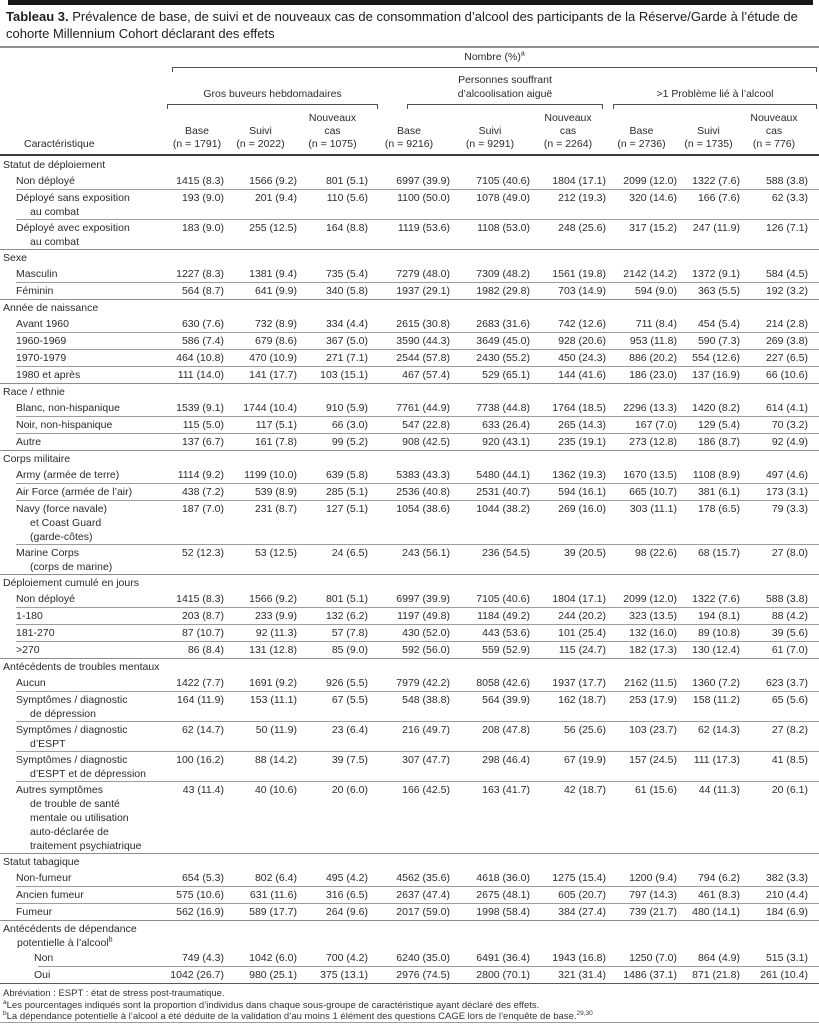  What do you see at coordinates (346, 616) in the screenshot?
I see `cell-value: 132 (6.2)` at bounding box center [346, 616].